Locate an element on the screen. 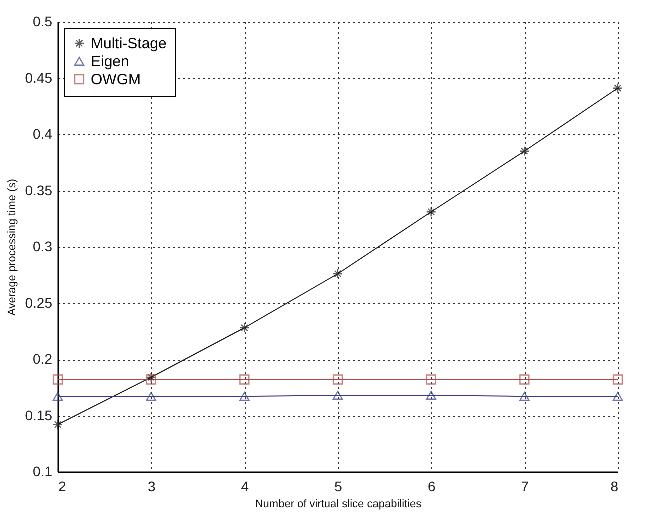 The width and height of the screenshot is (645, 514). x-tick-label: 6 is located at coordinates (432, 486).